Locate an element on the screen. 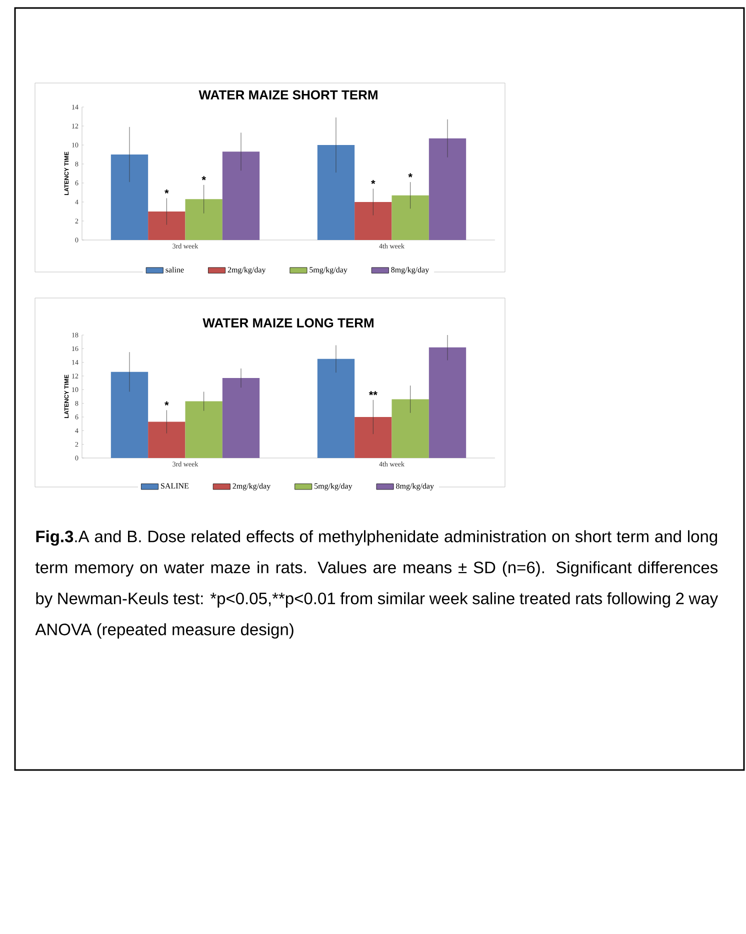  legend-label: saline is located at coordinates (175, 269).